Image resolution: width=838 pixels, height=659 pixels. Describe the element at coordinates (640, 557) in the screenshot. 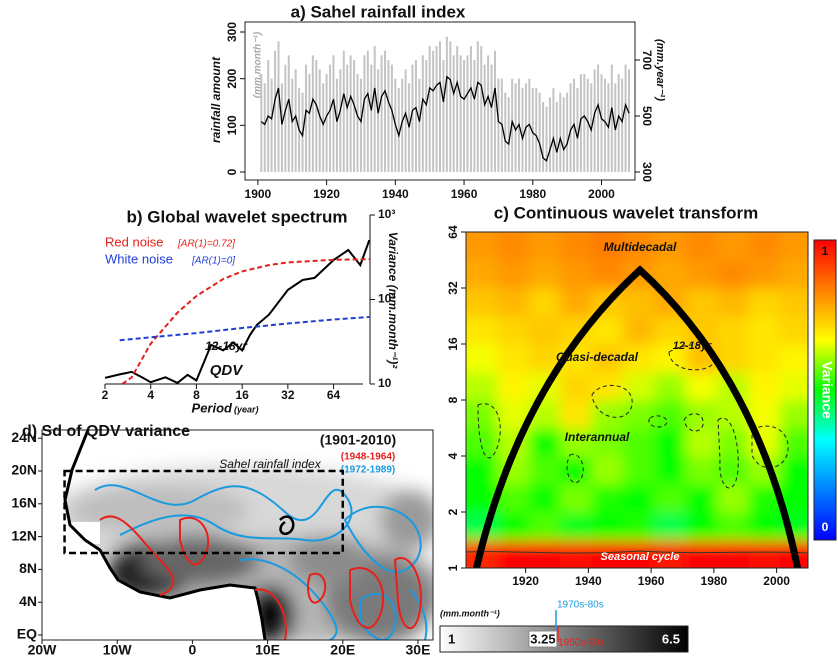

I see `annotation: Seasonal cycle` at that location.